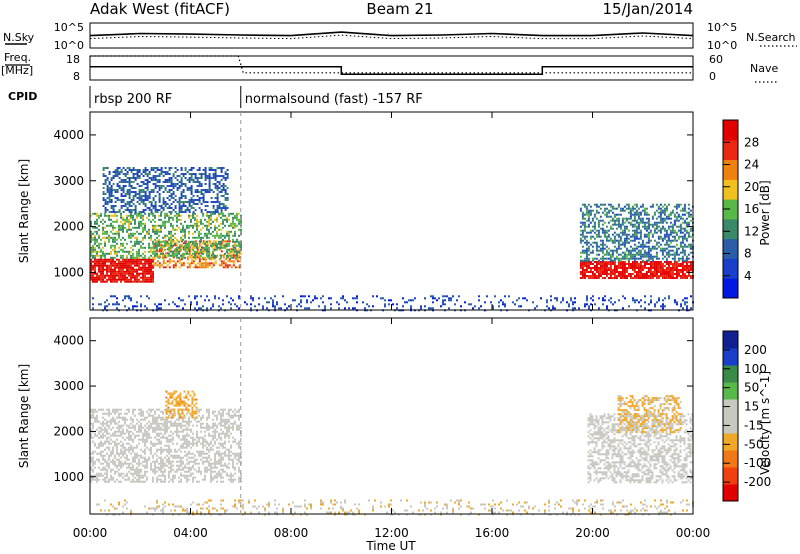 This screenshot has width=800, height=554. What do you see at coordinates (391, 64) in the screenshot?
I see `nave-line` at bounding box center [391, 64].